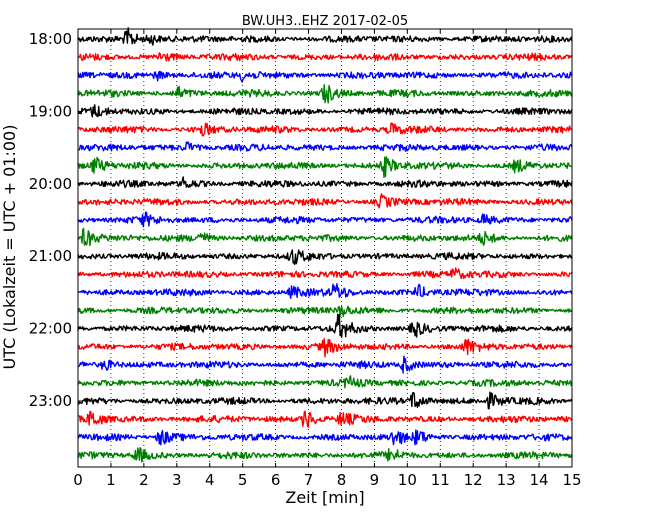 This screenshot has width=650, height=520. Describe the element at coordinates (571, 480) in the screenshot. I see `x-tick-label-15: 15` at that location.